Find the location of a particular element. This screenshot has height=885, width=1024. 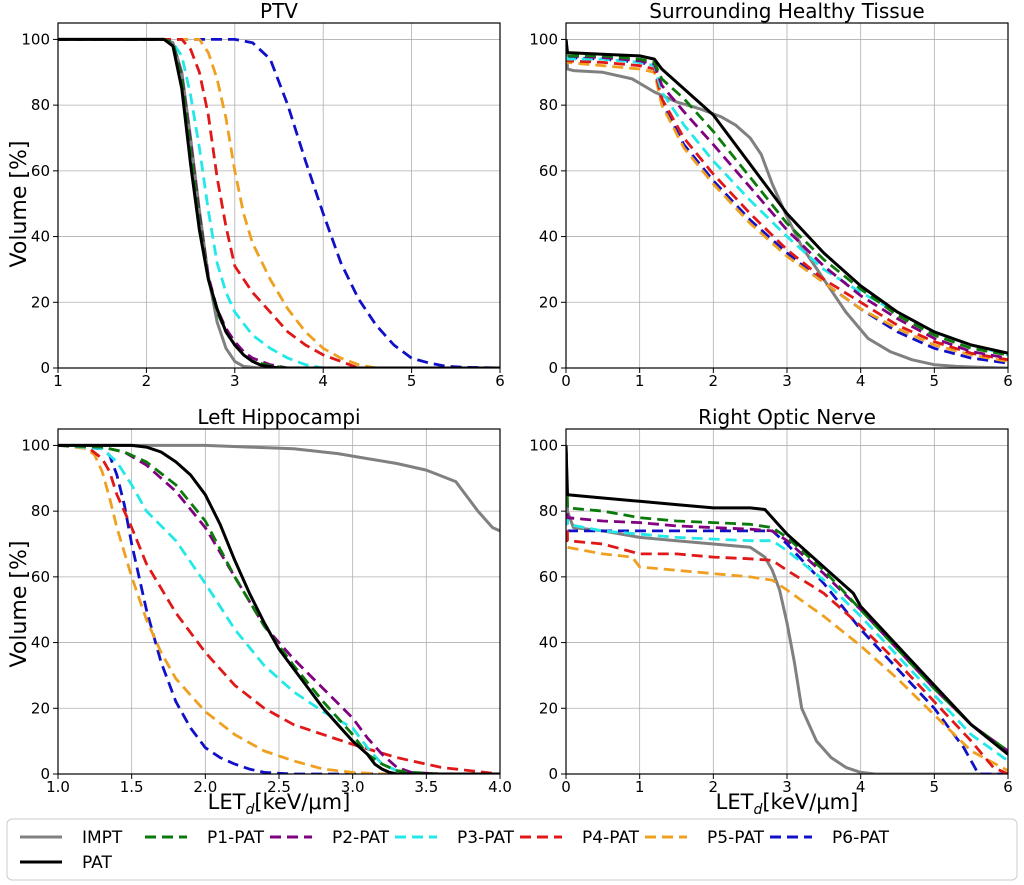

x-tick-label: 3.5 is located at coordinates (426, 787).